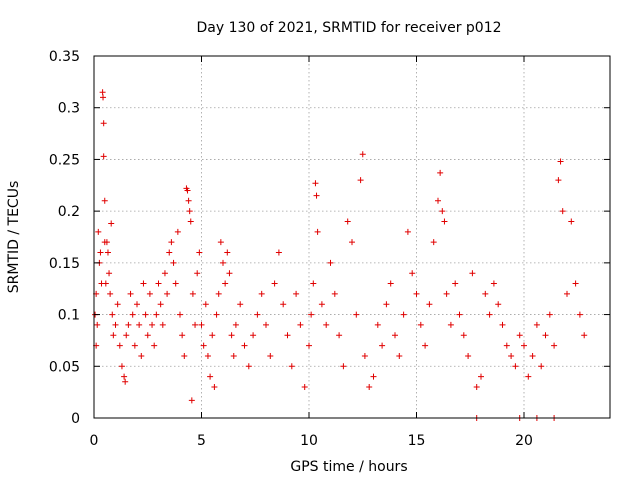 The image size is (640, 480). I want to click on x-tick-label: 10, so click(309, 441).